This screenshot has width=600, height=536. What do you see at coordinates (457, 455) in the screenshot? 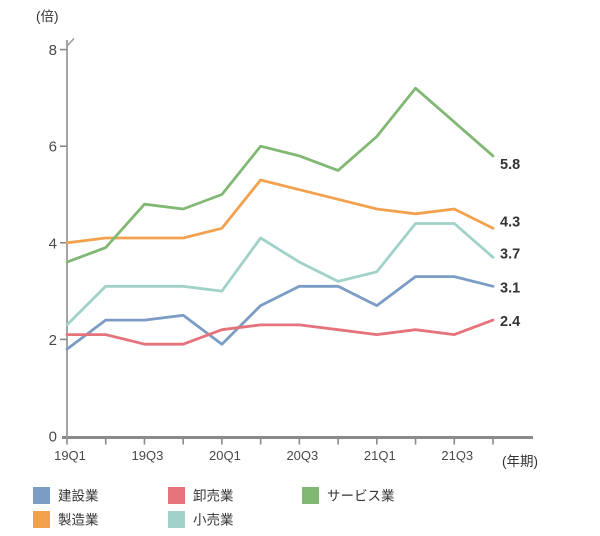
I see `x-tick-label: 21Q3` at bounding box center [457, 455].